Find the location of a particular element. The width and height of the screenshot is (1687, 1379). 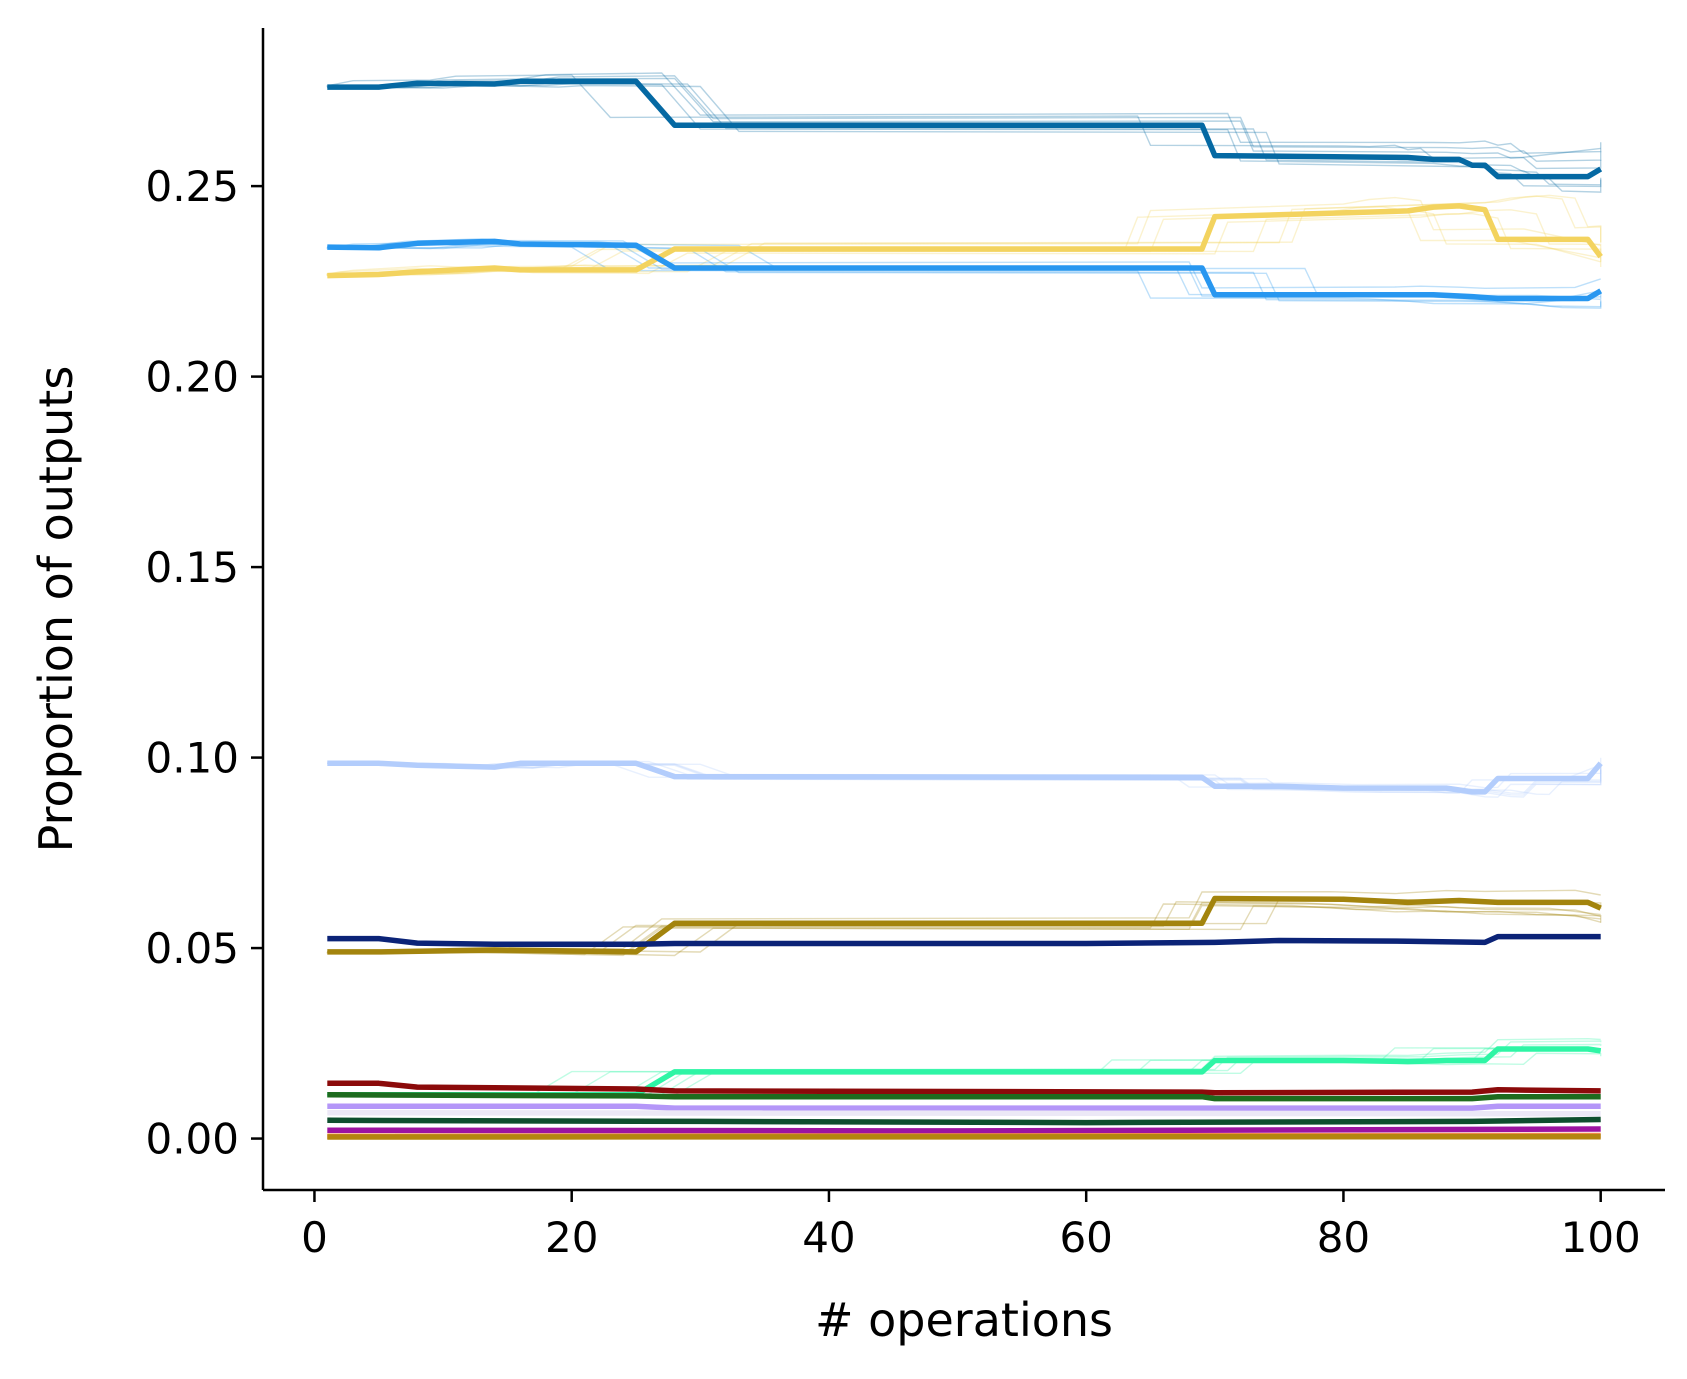

x-tick-label: 80 is located at coordinates (1343, 1237).